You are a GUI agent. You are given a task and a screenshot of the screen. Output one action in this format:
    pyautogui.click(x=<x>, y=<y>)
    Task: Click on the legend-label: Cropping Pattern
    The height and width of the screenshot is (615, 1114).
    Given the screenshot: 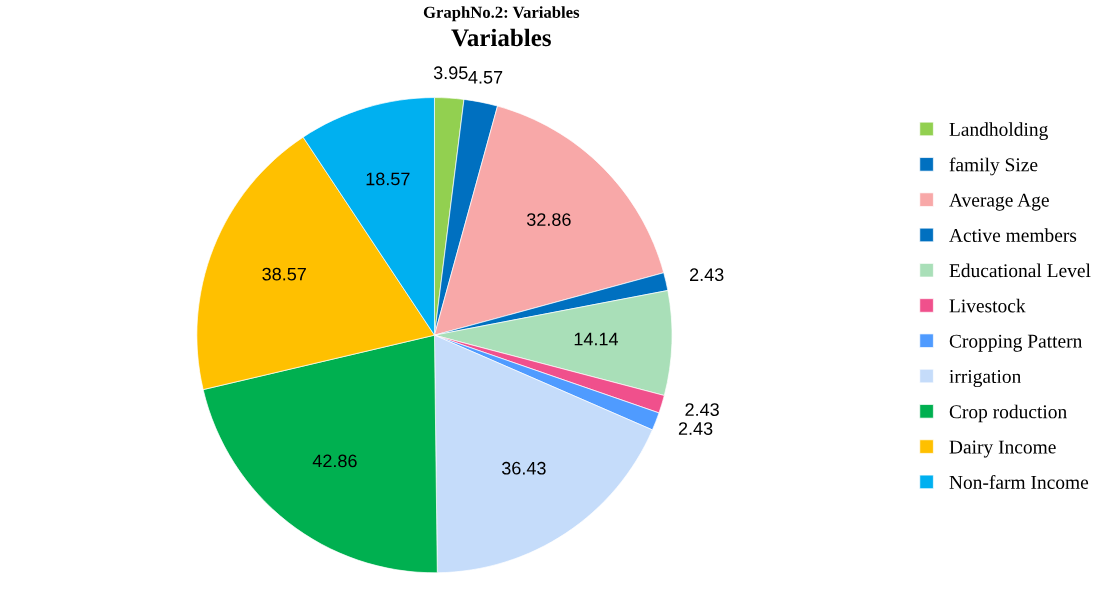 What is the action you would take?
    pyautogui.click(x=1016, y=343)
    